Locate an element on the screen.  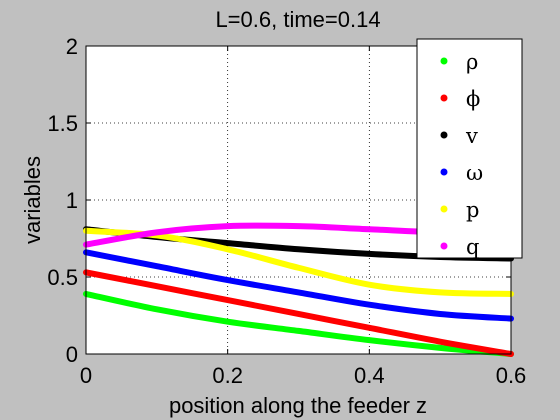
y-tick-label: 0 is located at coordinates (72, 354).